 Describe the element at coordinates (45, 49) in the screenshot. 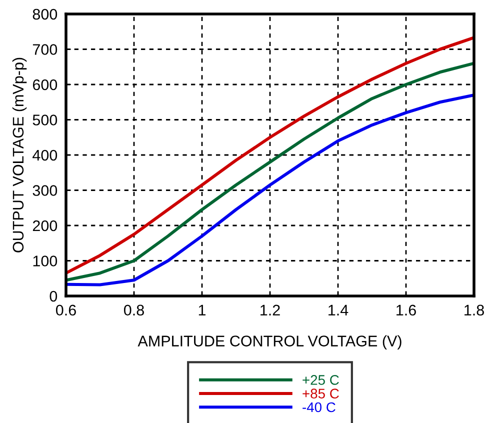

I see `y-tick-label: 700` at that location.